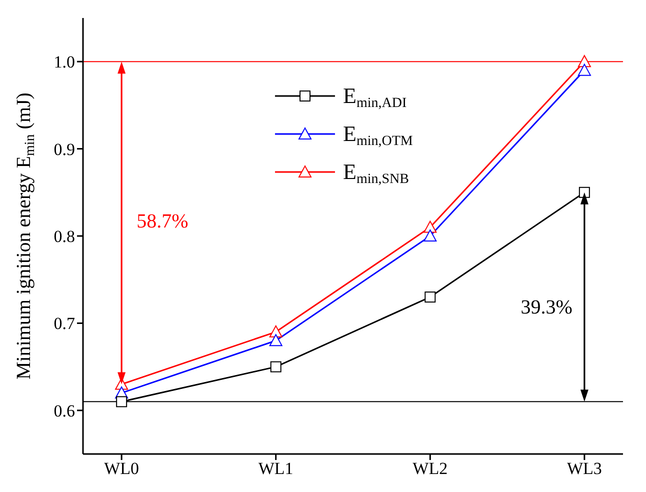 Image resolution: width=646 pixels, height=492 pixels. Describe the element at coordinates (64, 410) in the screenshot. I see `y-tick-label: 0.6` at that location.